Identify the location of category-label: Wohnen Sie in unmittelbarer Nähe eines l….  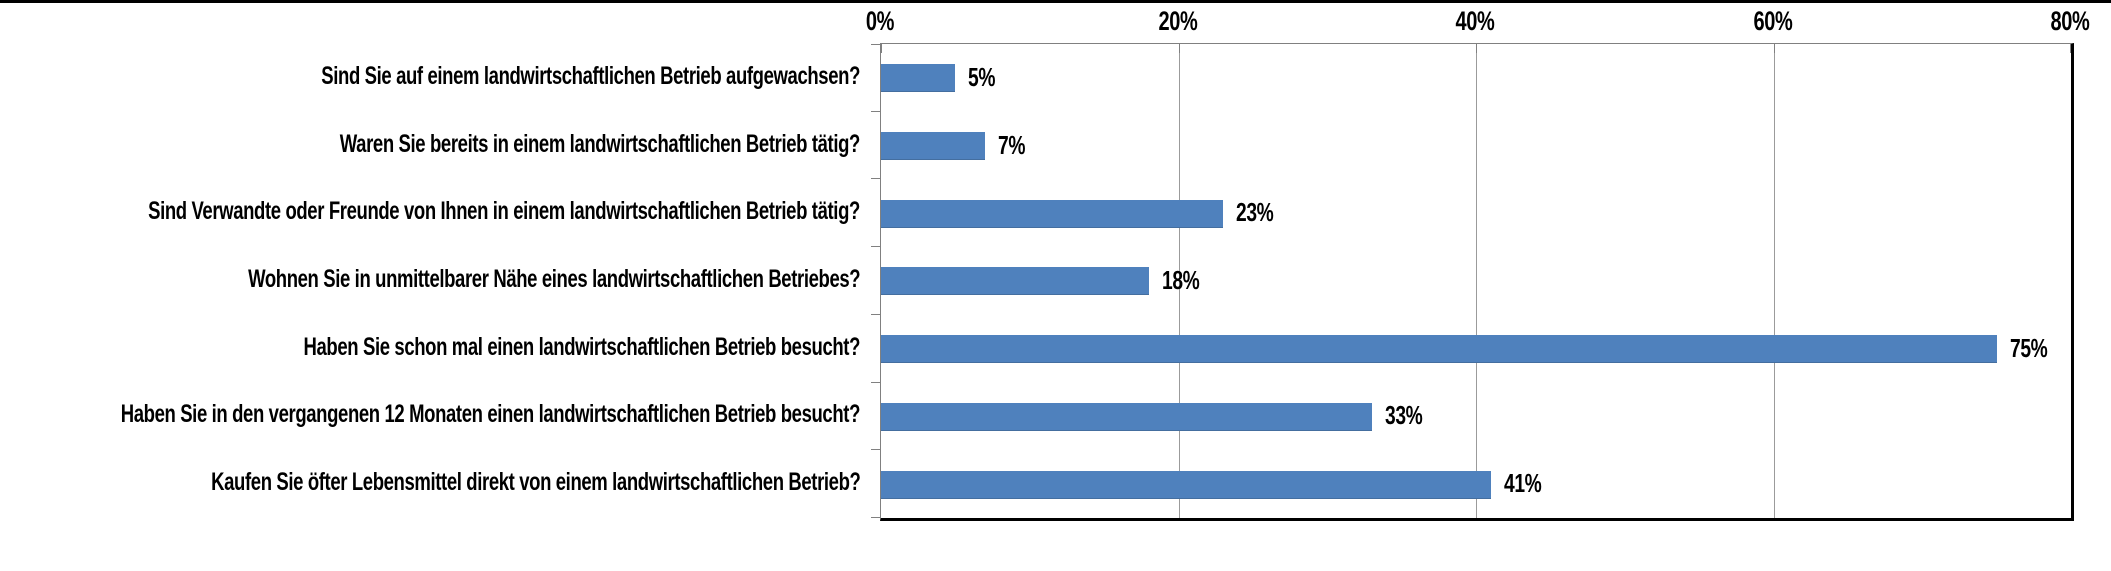
(554, 278).